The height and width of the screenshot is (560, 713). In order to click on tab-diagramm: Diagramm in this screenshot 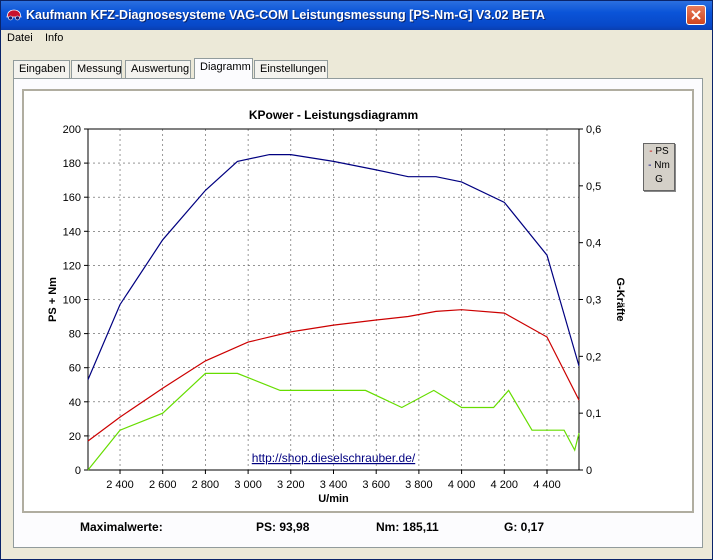, I will do `click(223, 68)`.